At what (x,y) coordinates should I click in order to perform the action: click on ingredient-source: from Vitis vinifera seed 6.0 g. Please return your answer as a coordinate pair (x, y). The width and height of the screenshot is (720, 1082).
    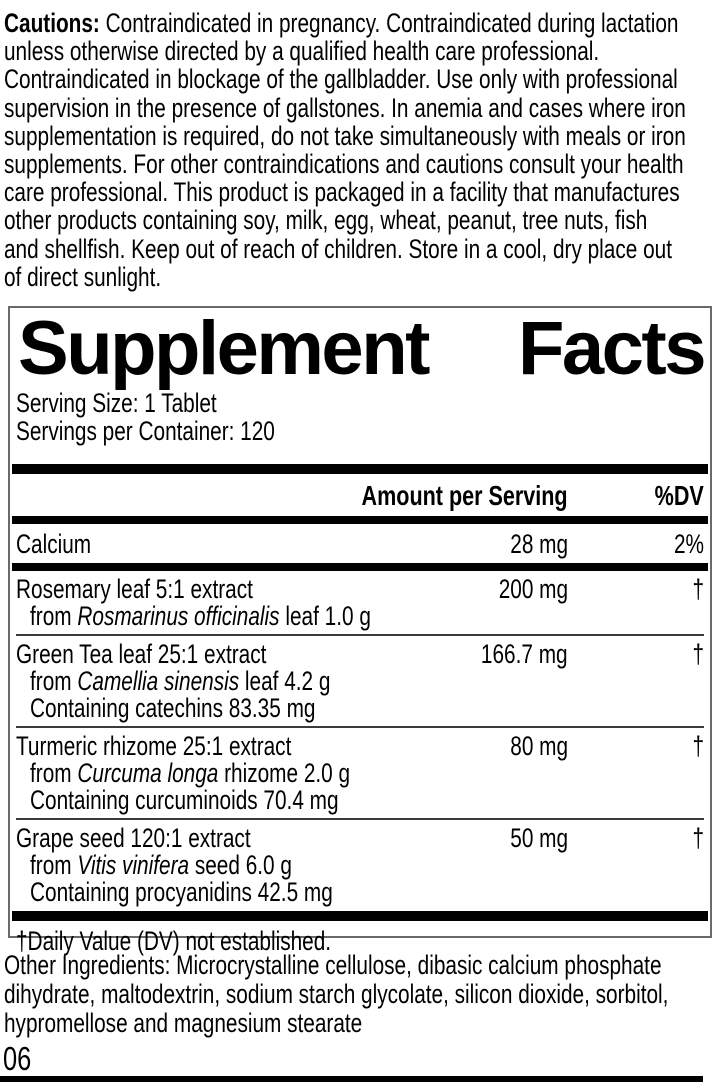
    Looking at the image, I should click on (161, 865).